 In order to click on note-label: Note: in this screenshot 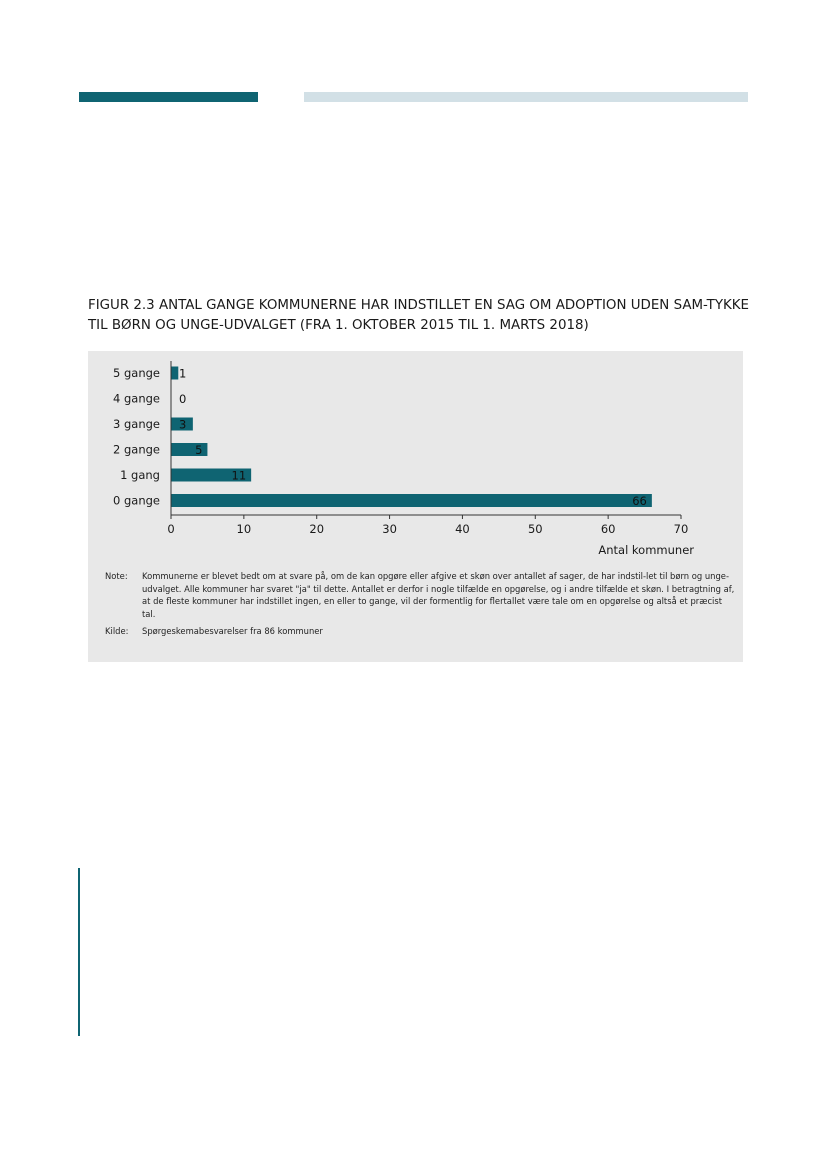, I will do `click(116, 576)`.